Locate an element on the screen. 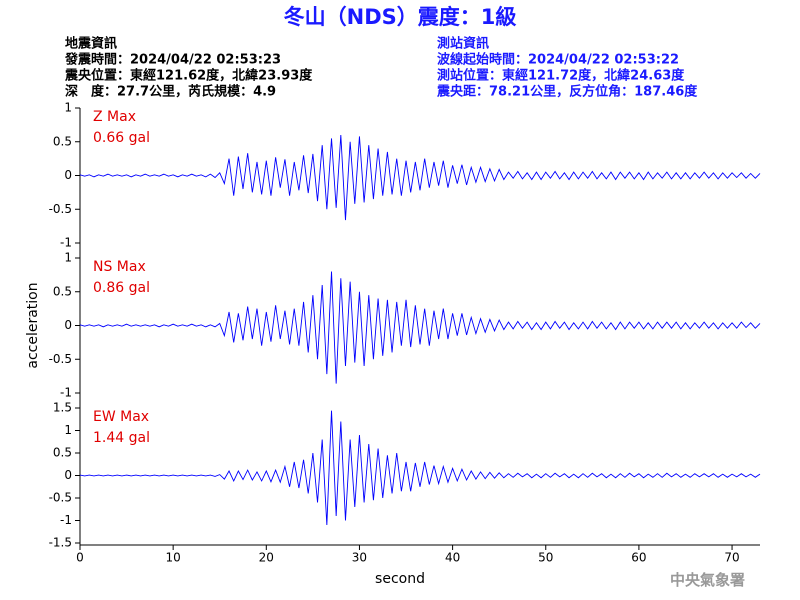  info-right: 測站位置：東經121.72度，北緯24.63度 is located at coordinates (561, 76).